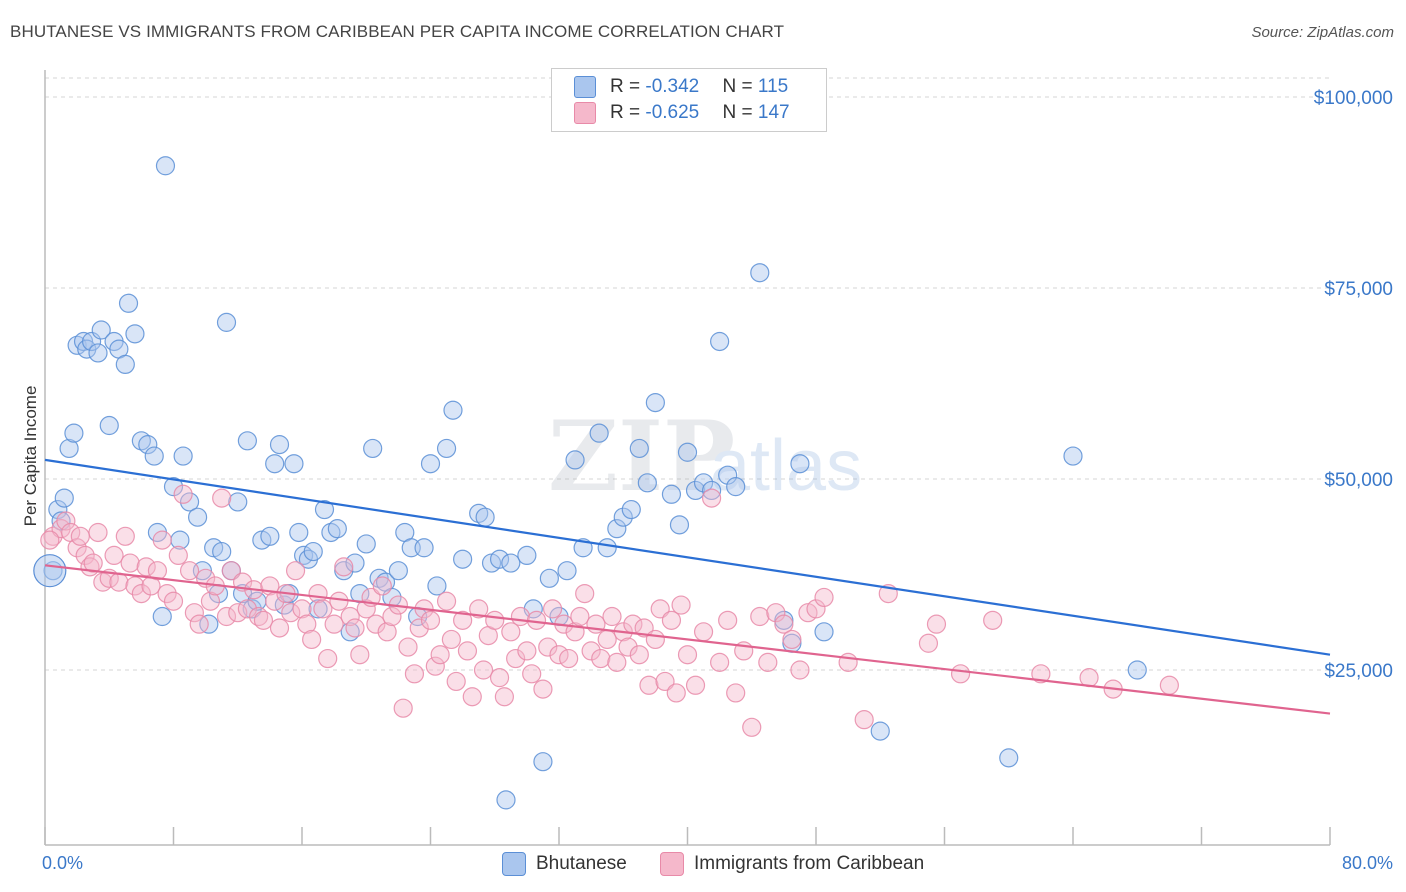  Describe the element at coordinates (62, 863) in the screenshot. I see `x-tick-min: 0.0%` at that location.